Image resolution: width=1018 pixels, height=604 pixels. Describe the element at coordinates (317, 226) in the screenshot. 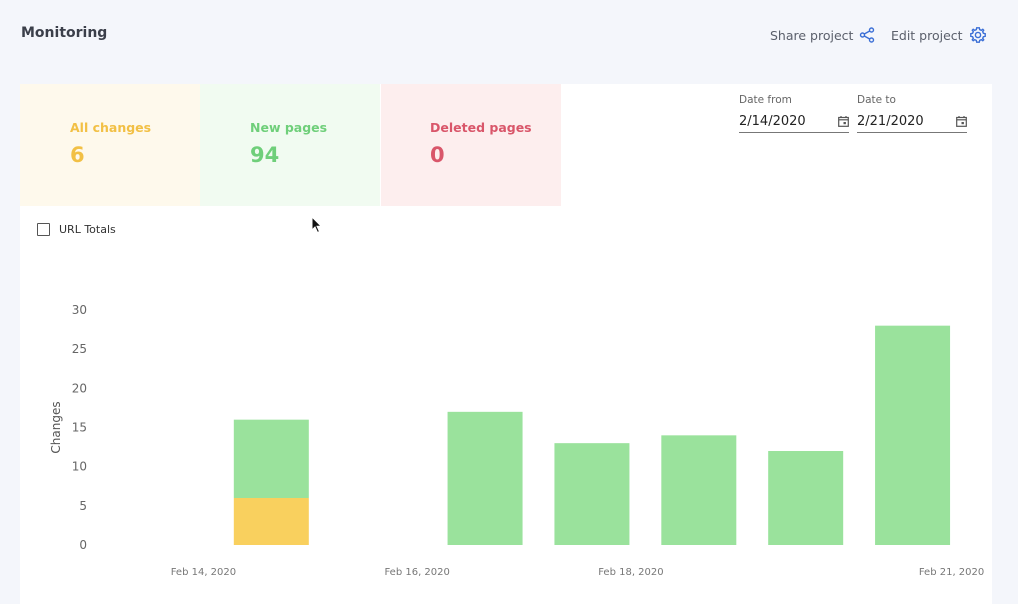

I see `mouse-cursor-icon` at that location.